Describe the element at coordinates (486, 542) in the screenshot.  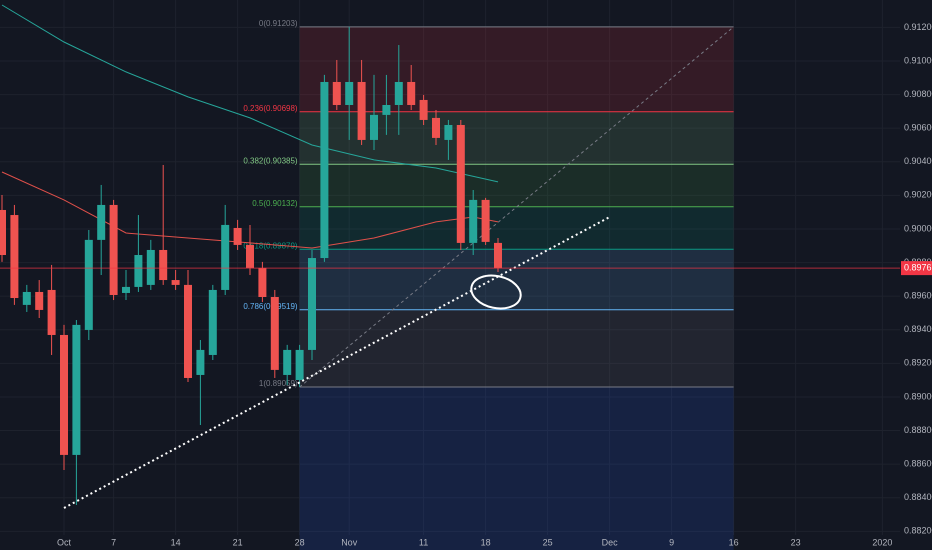
I see `x-tick-label: 18` at that location.